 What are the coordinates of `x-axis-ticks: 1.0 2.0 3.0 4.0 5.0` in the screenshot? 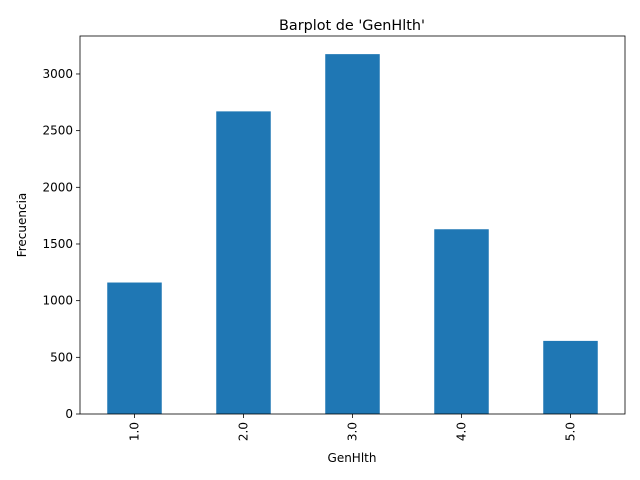 It's located at (353, 427).